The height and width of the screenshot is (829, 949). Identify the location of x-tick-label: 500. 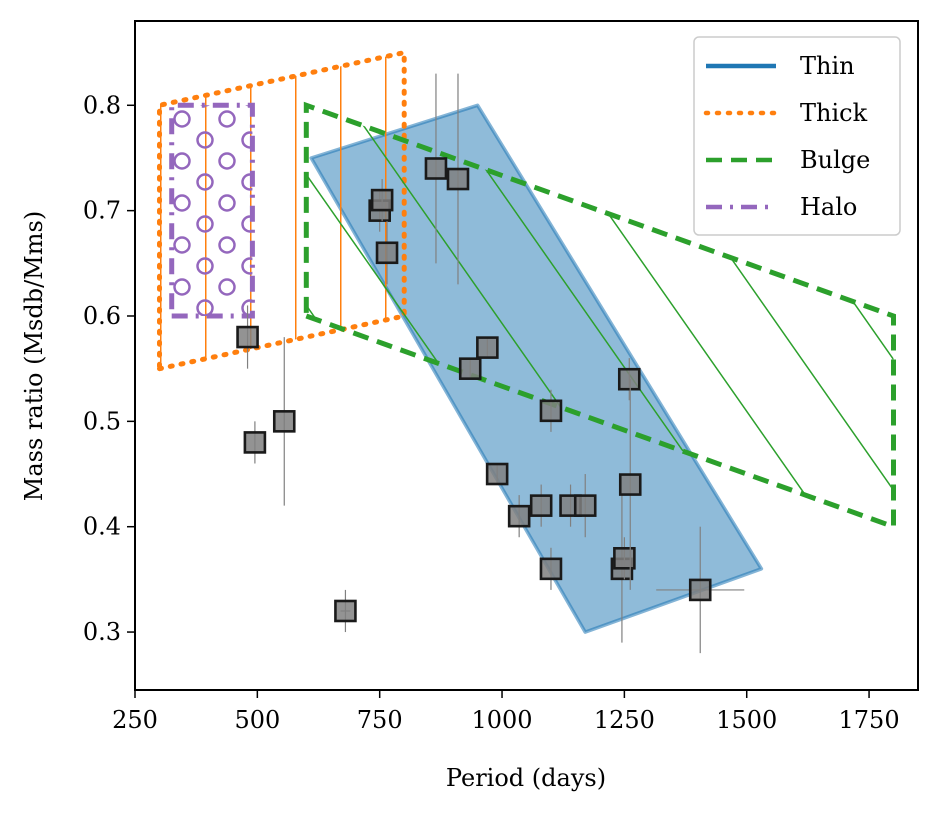
(257, 720).